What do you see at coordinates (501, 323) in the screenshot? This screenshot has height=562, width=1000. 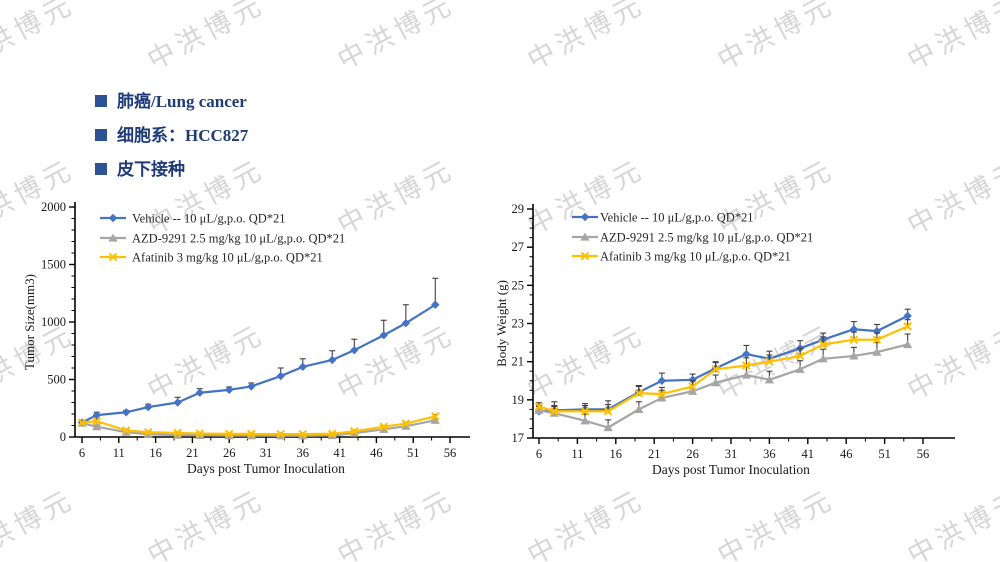 I see `y-axis-title: Body Weight (g)` at bounding box center [501, 323].